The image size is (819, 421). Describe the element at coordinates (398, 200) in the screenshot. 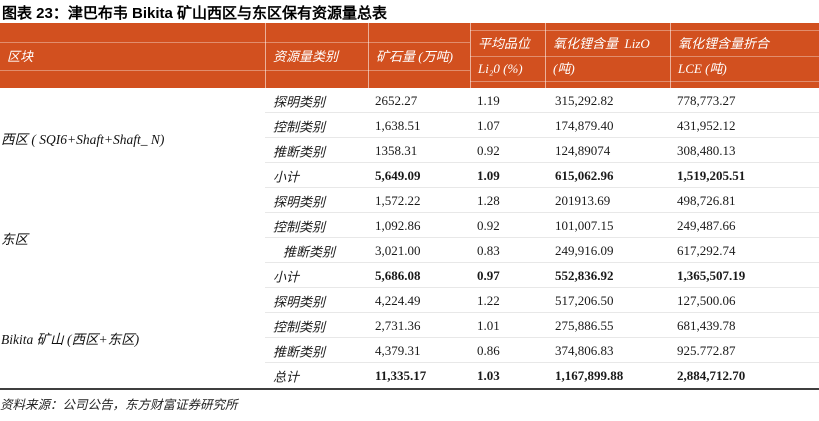

I see `cell-ore: 1,572.22` at that location.